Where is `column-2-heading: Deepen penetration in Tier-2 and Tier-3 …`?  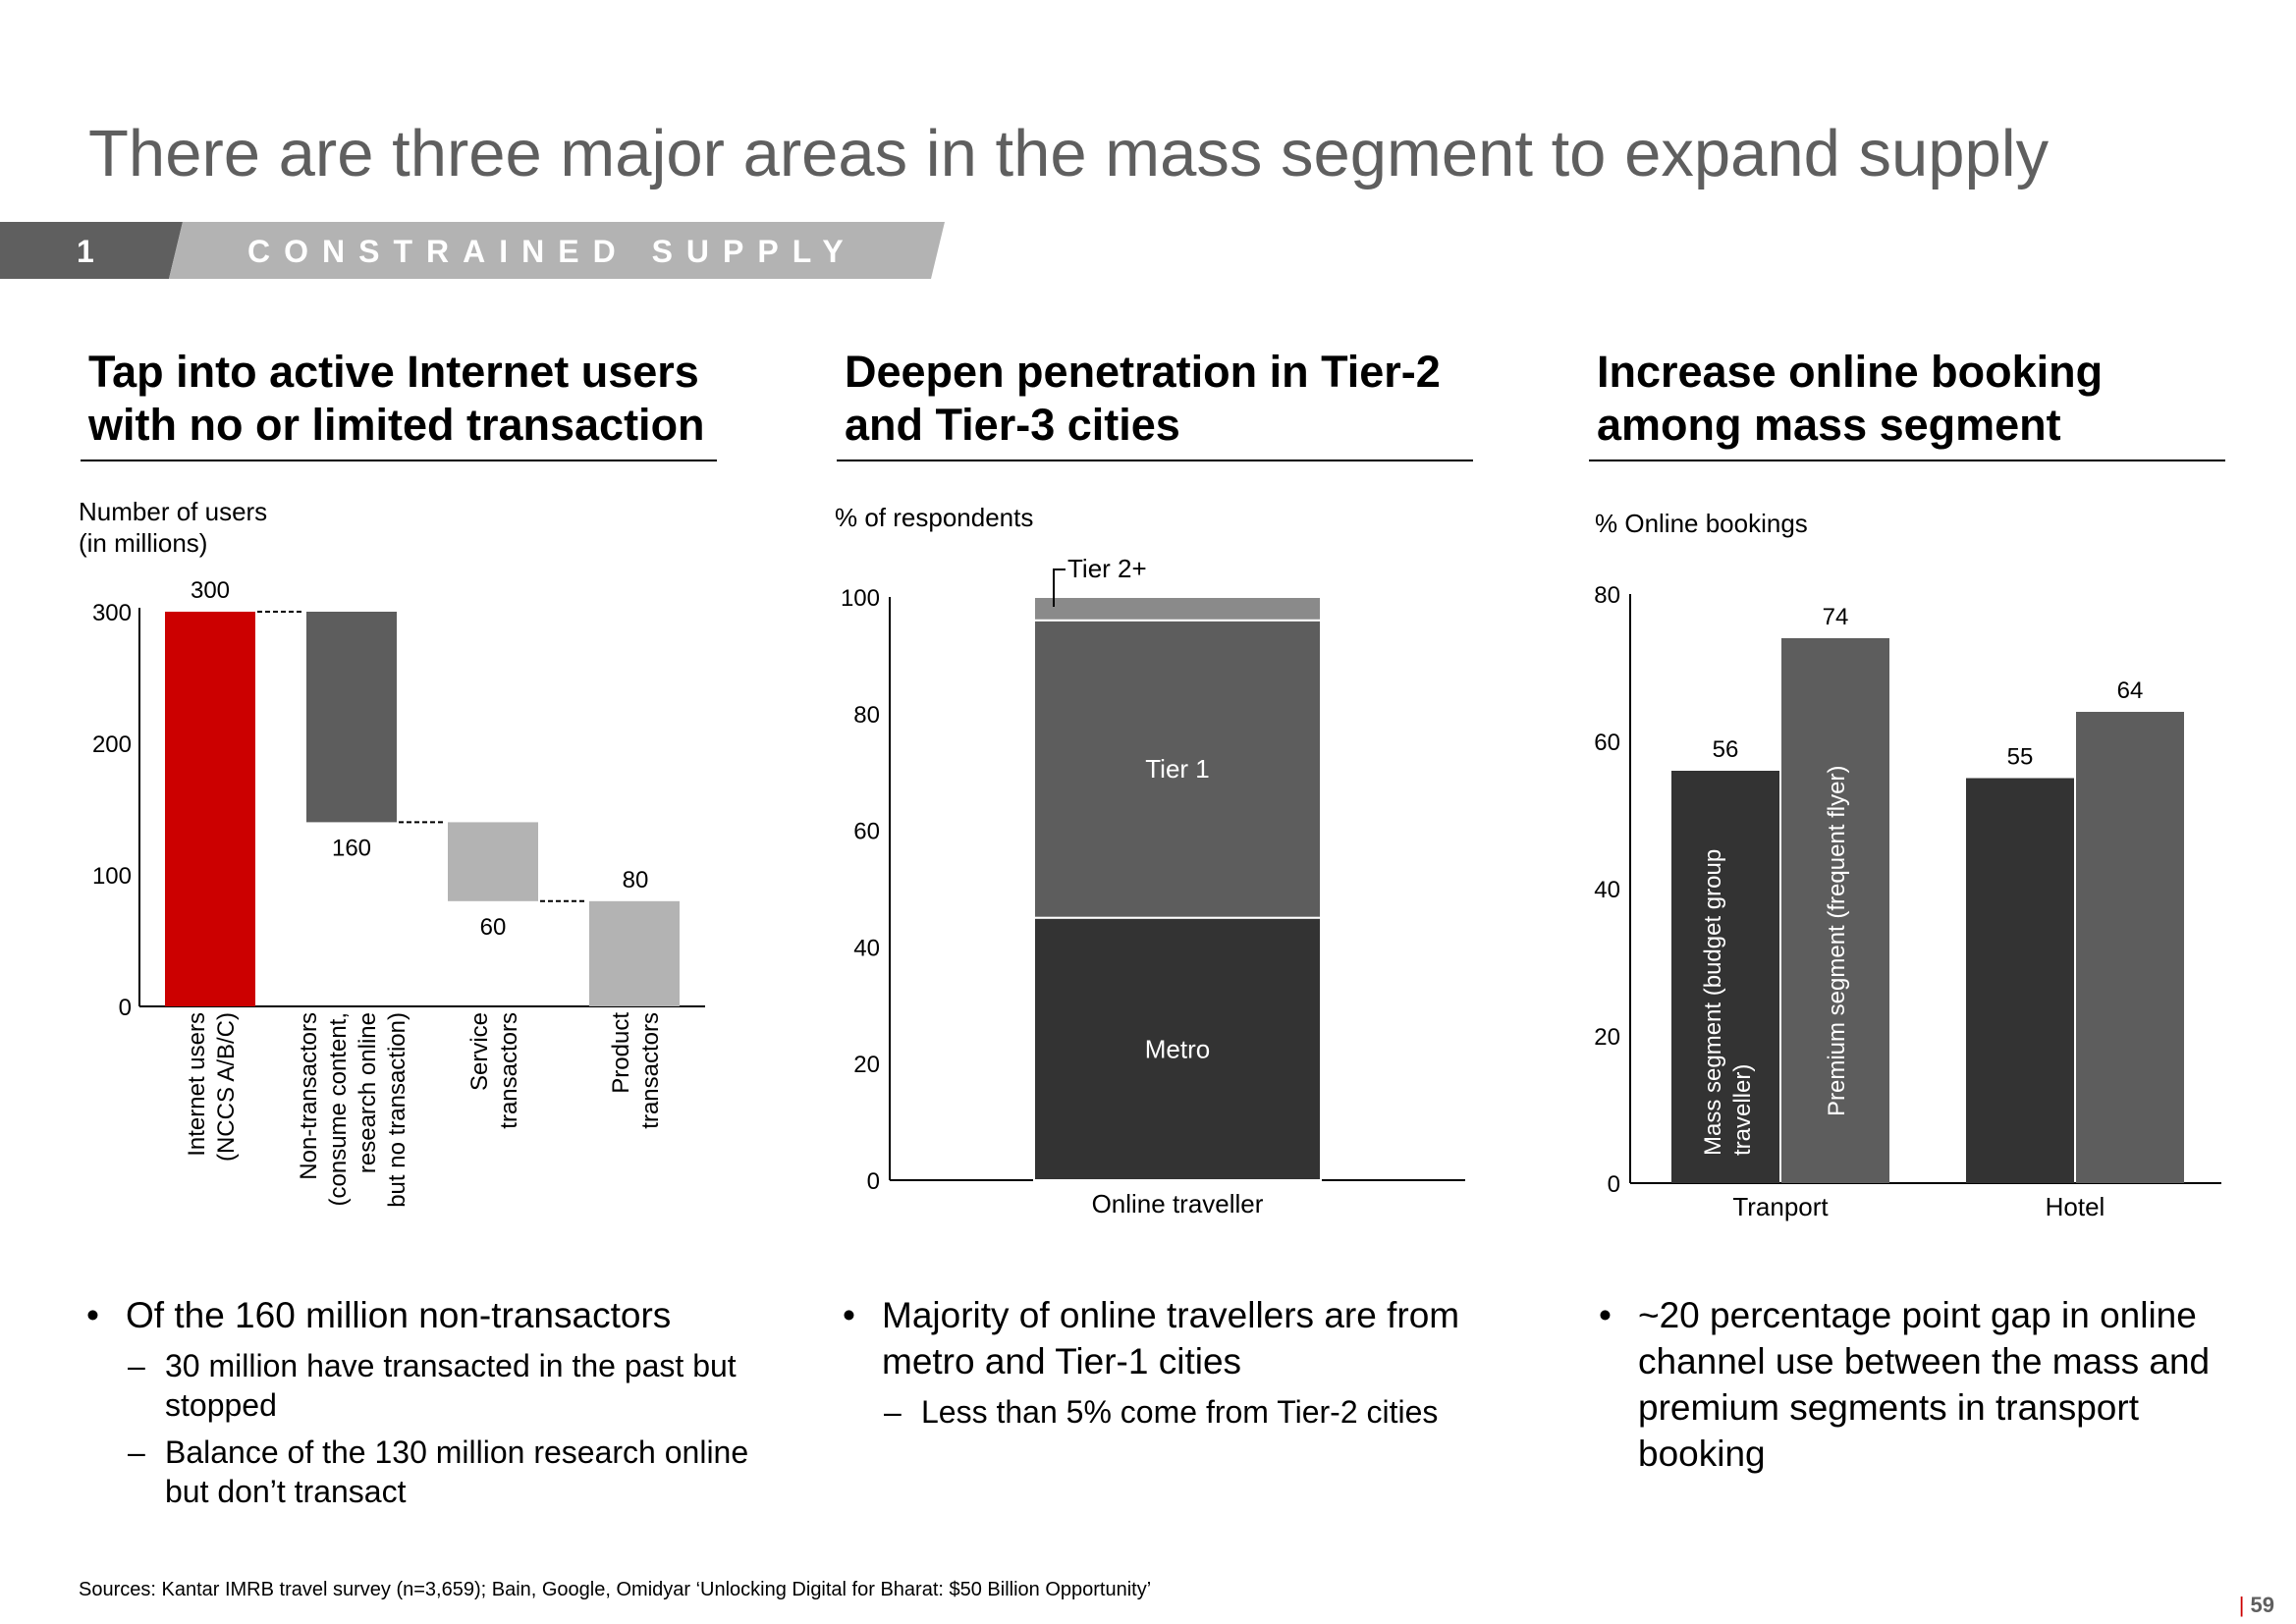
column-2-heading: Deepen penetration in Tier-2 and Tier-3 … is located at coordinates (1143, 399).